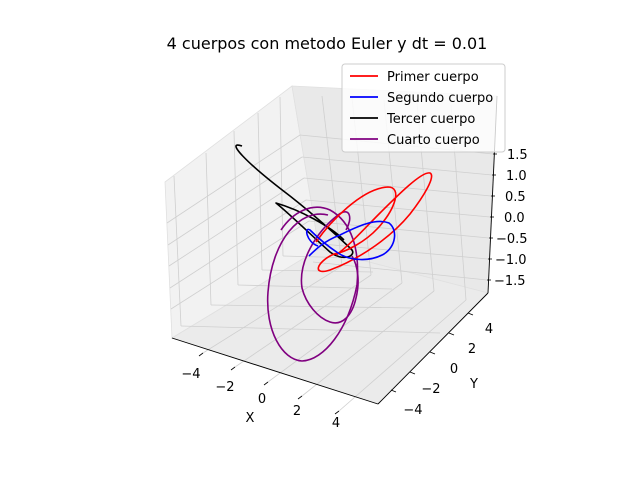 The image size is (640, 480). I want to click on y-axis-line, so click(433, 348).